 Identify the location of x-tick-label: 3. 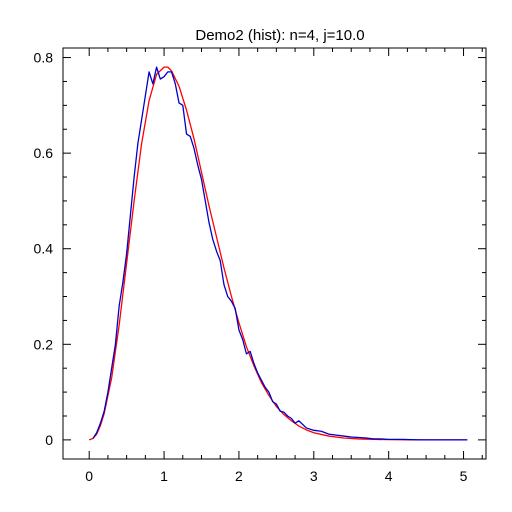
(314, 476).